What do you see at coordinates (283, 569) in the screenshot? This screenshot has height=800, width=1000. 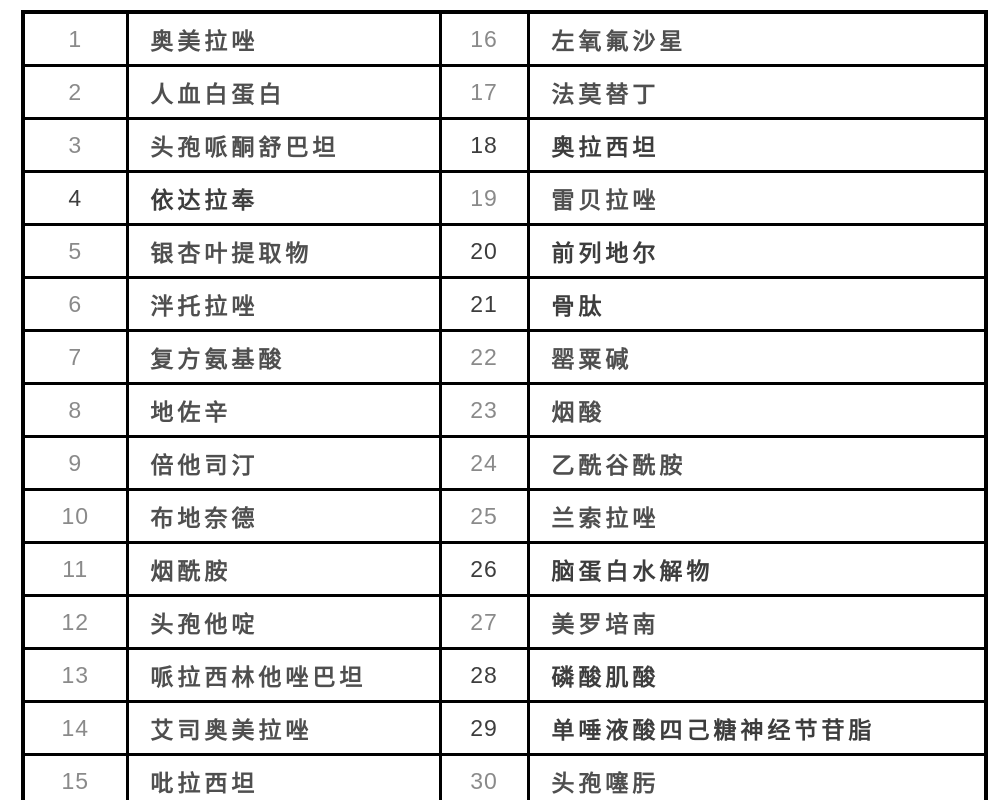 I see `left-name-cell: 烟酰胺` at bounding box center [283, 569].